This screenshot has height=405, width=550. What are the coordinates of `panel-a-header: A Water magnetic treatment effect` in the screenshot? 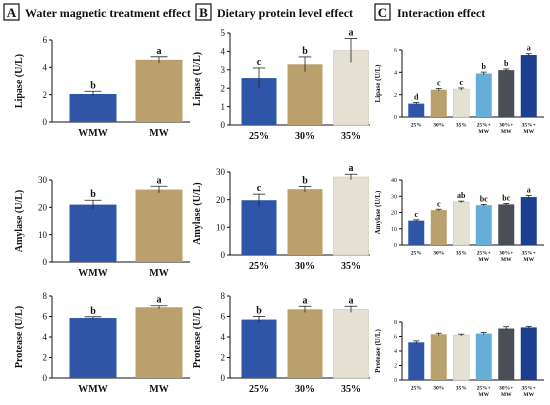 It's located at (97, 12).